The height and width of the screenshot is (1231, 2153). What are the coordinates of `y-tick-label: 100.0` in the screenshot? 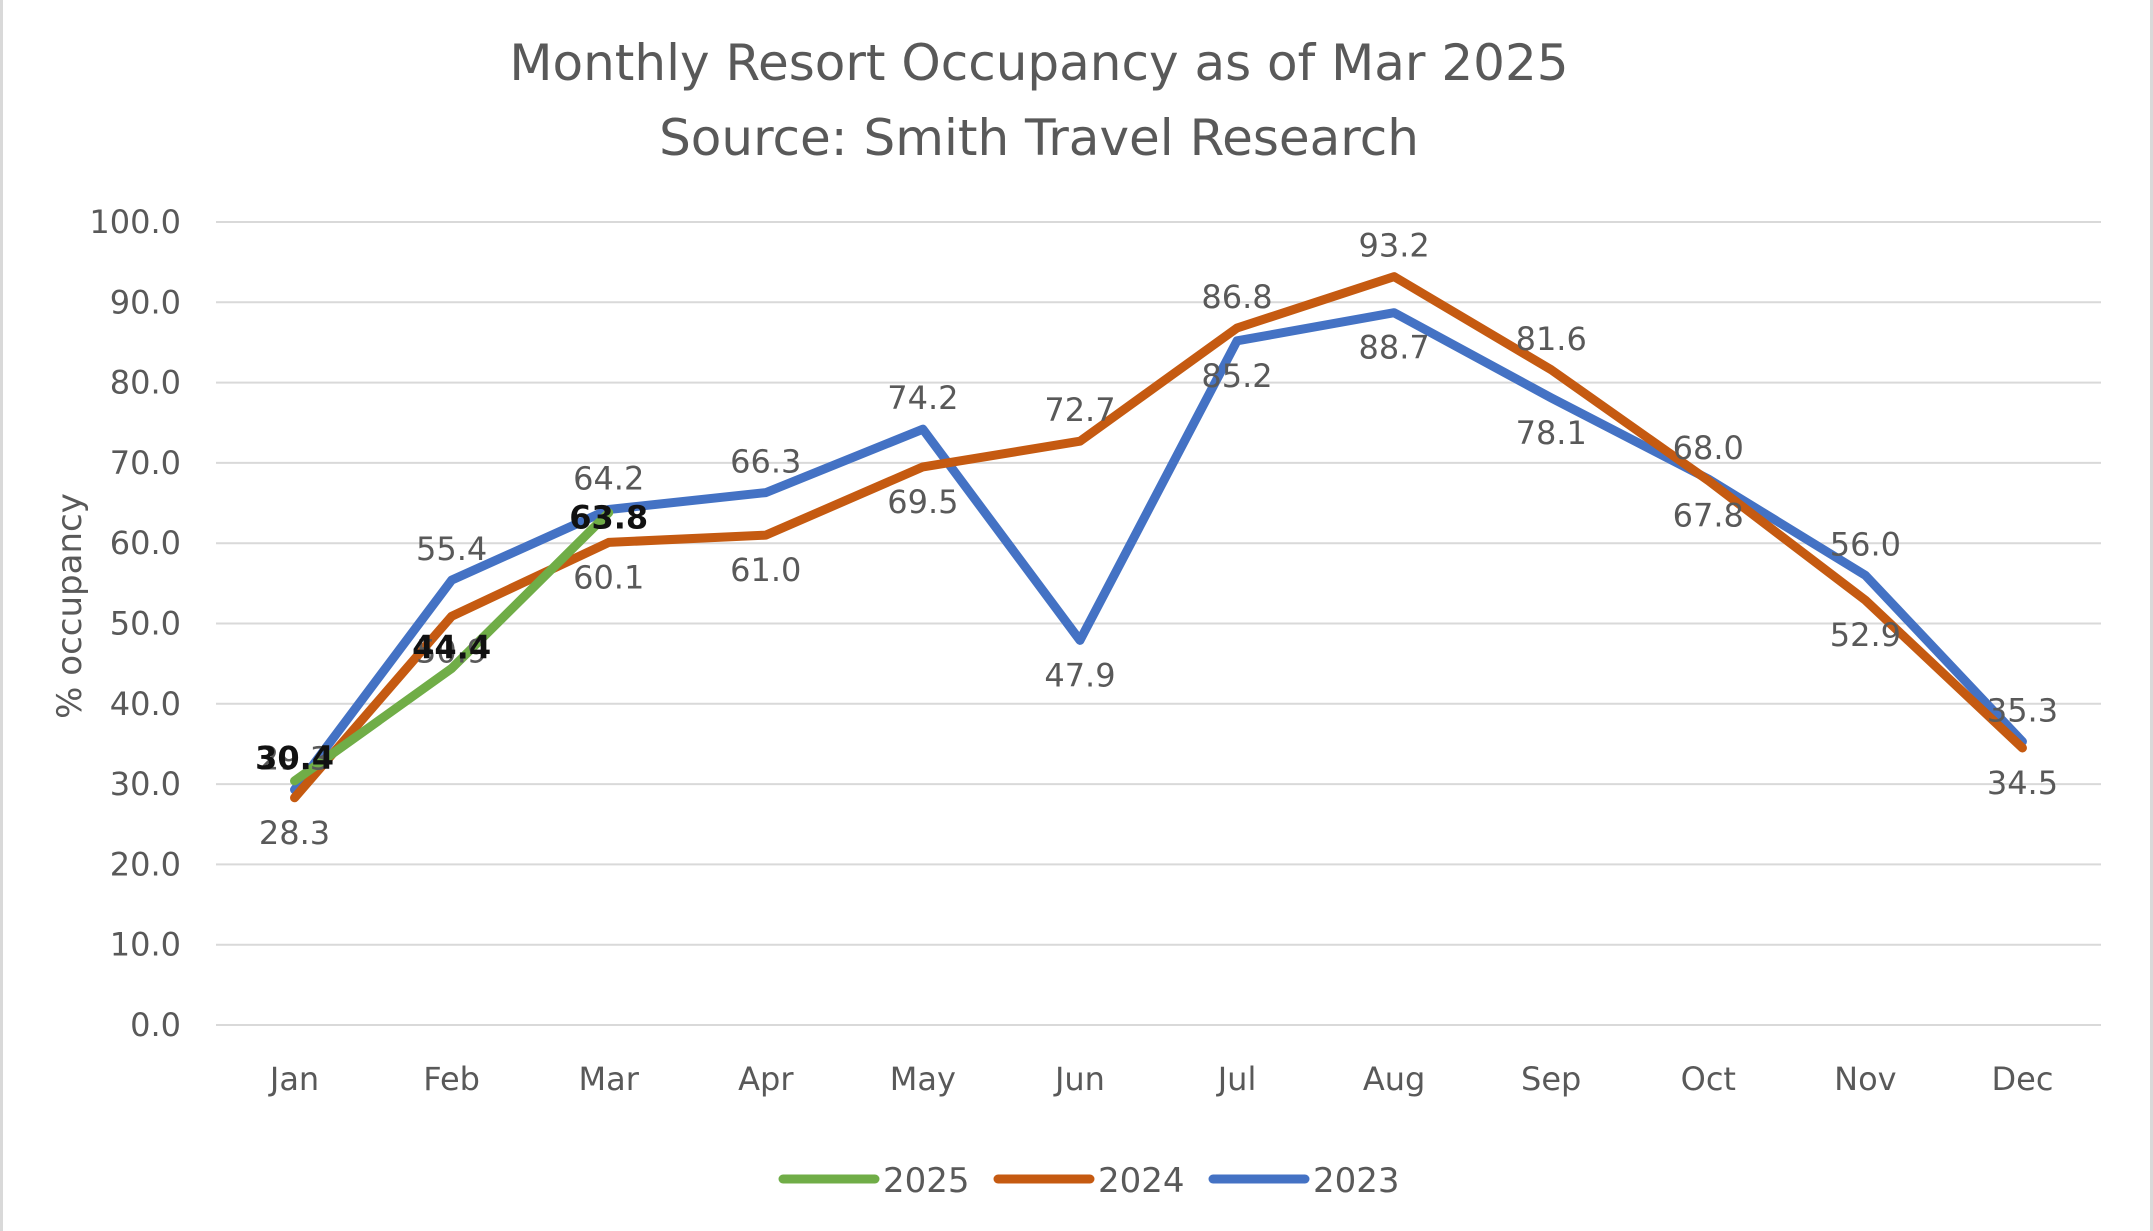 It's located at (135, 222).